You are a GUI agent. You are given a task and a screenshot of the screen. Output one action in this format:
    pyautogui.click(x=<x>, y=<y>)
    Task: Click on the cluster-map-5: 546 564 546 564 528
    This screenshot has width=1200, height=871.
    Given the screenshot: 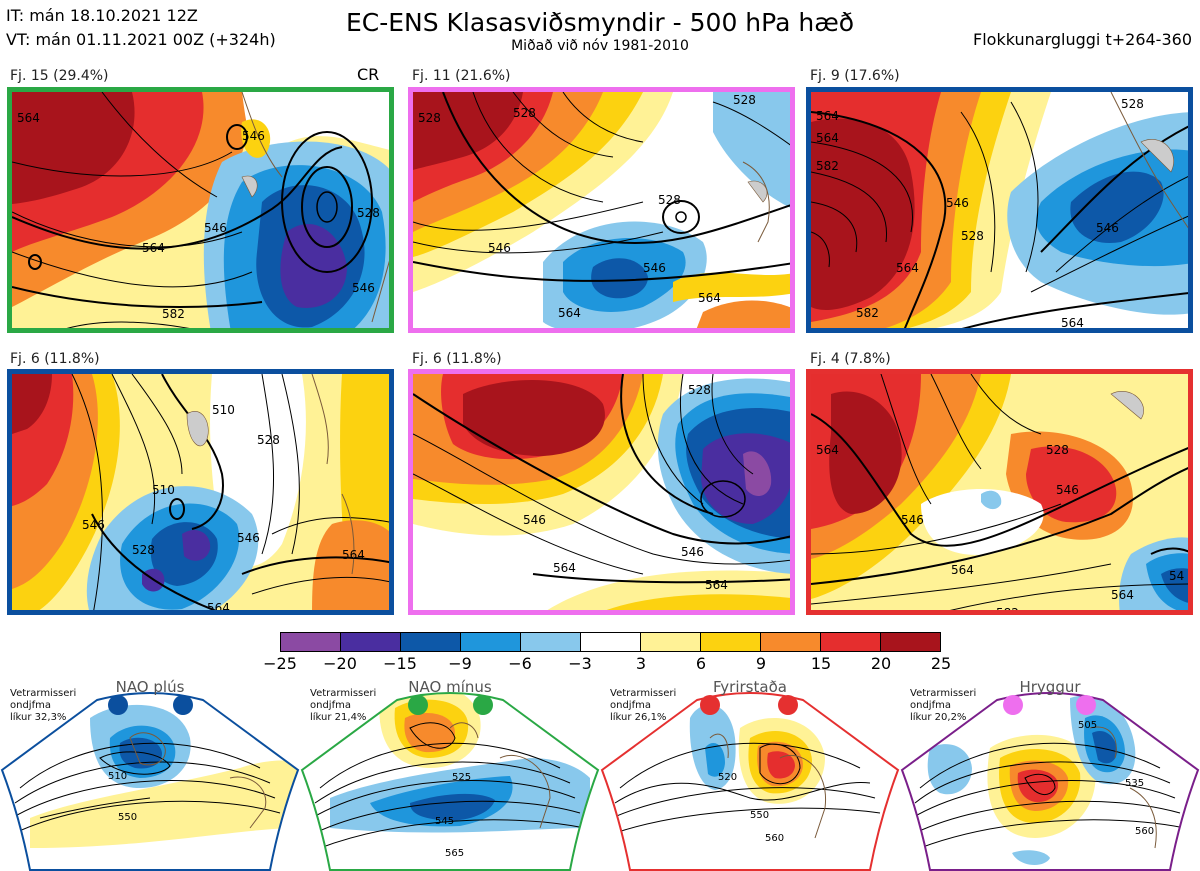 What is the action you would take?
    pyautogui.click(x=601, y=492)
    